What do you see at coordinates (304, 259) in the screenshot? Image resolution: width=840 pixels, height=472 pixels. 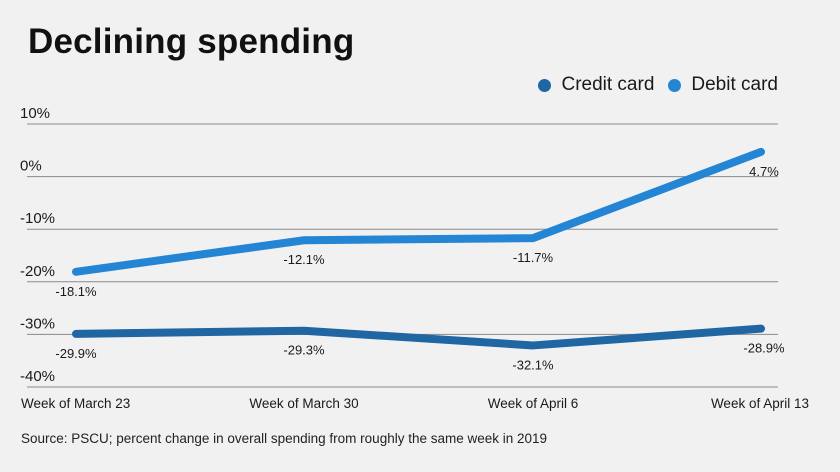 I see `data-label: -12.1%` at bounding box center [304, 259].